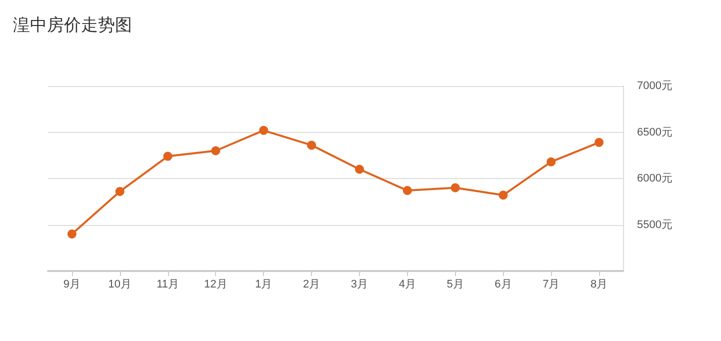 The width and height of the screenshot is (721, 341). I want to click on y-tick-label: 6500元, so click(654, 132).